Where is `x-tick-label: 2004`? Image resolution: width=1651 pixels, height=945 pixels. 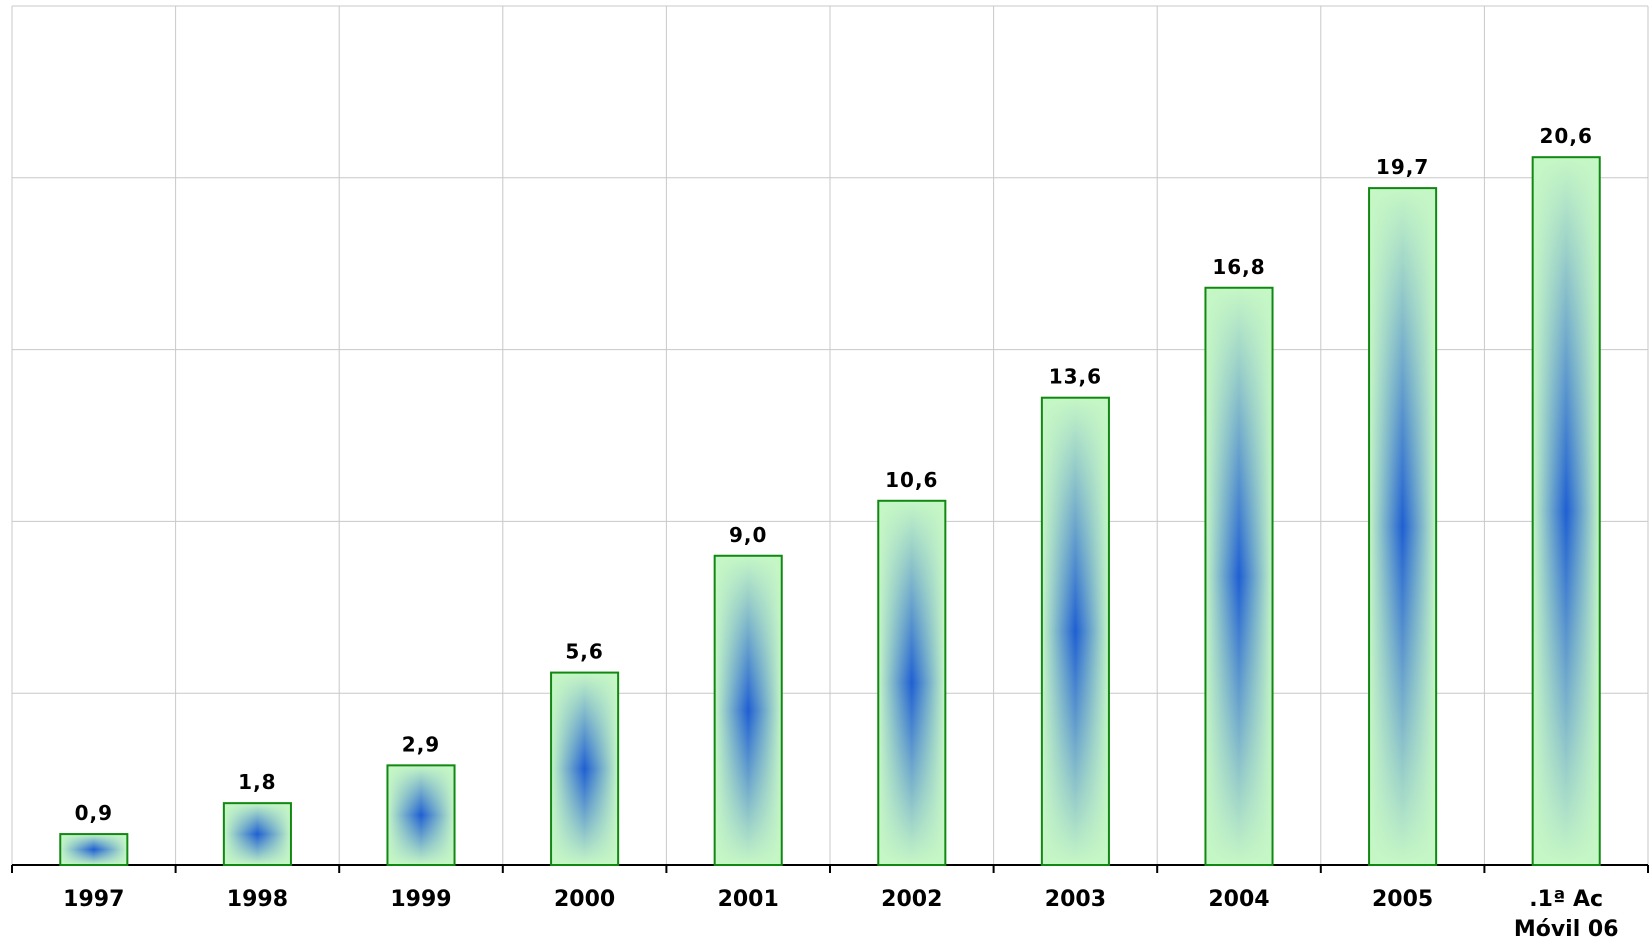
x-tick-label: 2004 is located at coordinates (1239, 899).